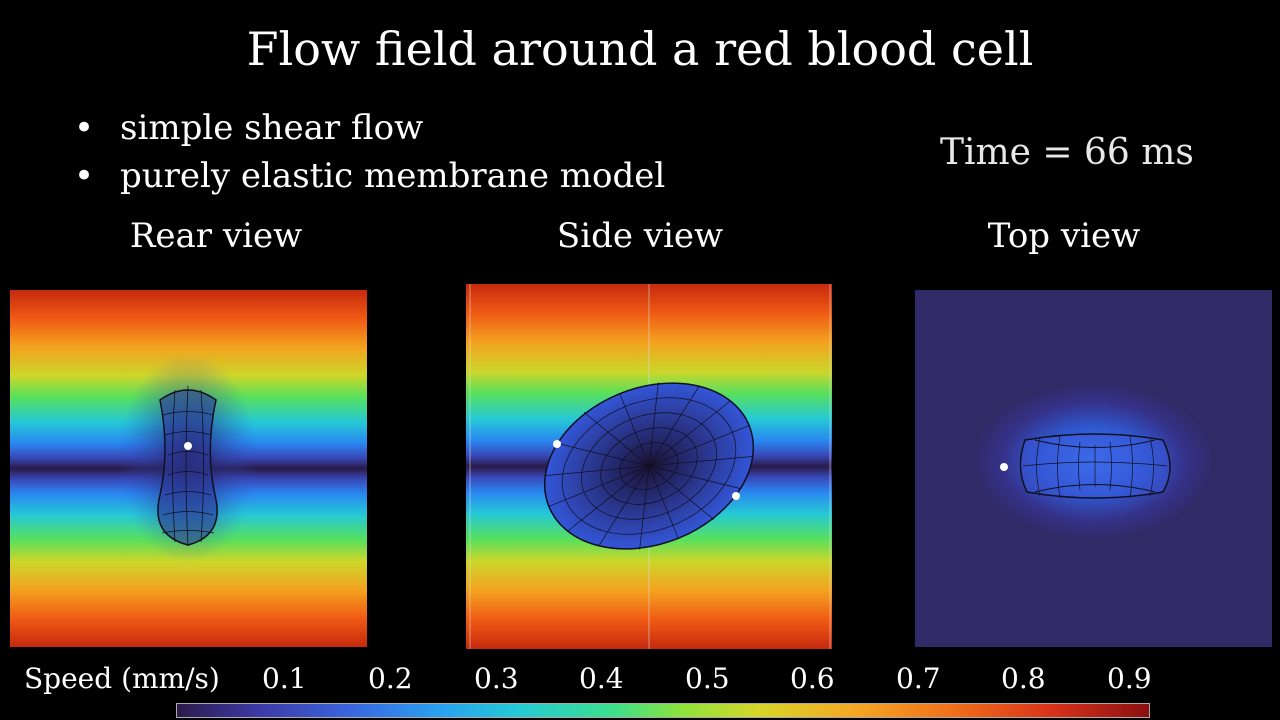 The height and width of the screenshot is (720, 1280). What do you see at coordinates (1064, 236) in the screenshot?
I see `top-view-label: Top view` at bounding box center [1064, 236].